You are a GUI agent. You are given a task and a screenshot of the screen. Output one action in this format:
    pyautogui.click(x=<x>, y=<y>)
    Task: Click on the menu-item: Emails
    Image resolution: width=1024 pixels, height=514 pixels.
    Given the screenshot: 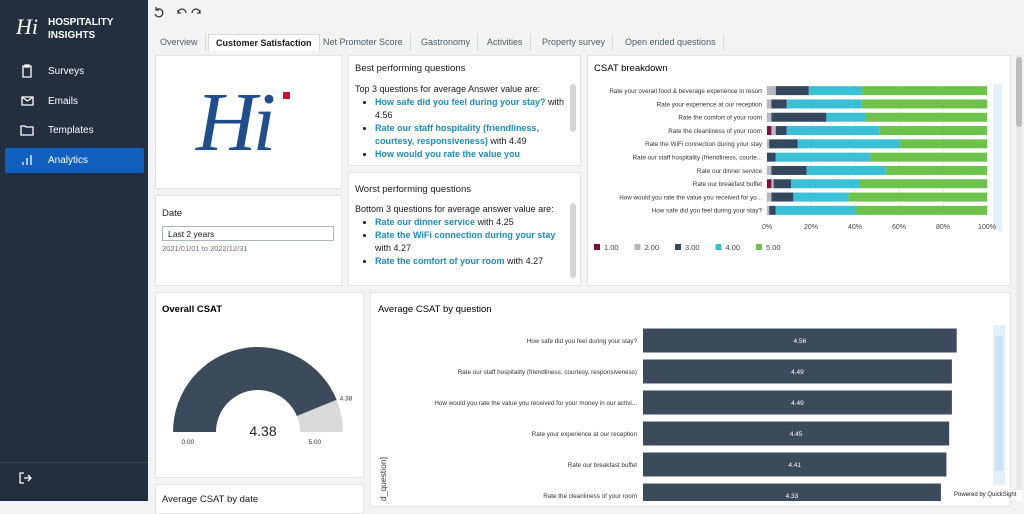 What is the action you would take?
    pyautogui.click(x=74, y=101)
    